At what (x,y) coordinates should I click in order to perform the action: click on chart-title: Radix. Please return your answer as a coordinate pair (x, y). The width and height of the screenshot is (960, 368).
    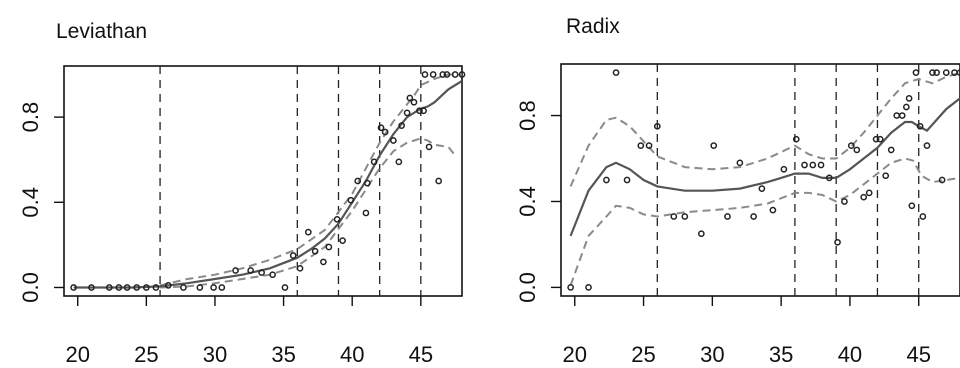
    Looking at the image, I should click on (593, 26).